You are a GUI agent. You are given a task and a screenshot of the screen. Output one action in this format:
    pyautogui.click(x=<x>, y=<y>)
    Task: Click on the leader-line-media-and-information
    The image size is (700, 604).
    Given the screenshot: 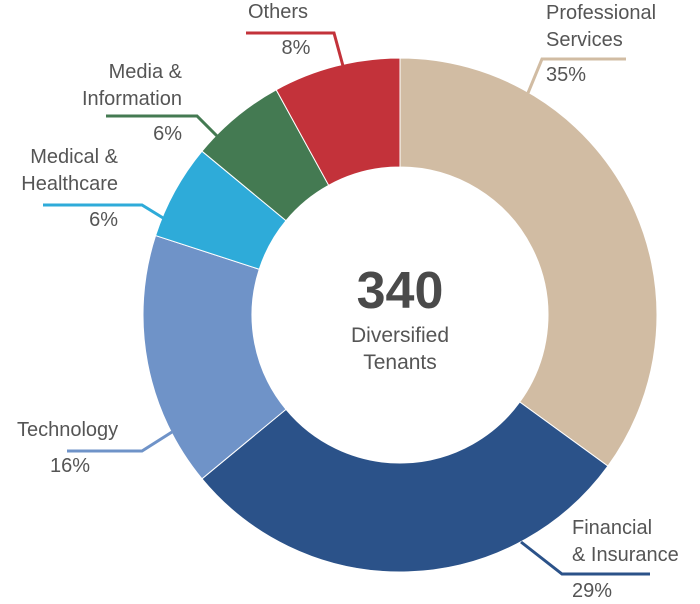 What is the action you would take?
    pyautogui.click(x=163, y=126)
    